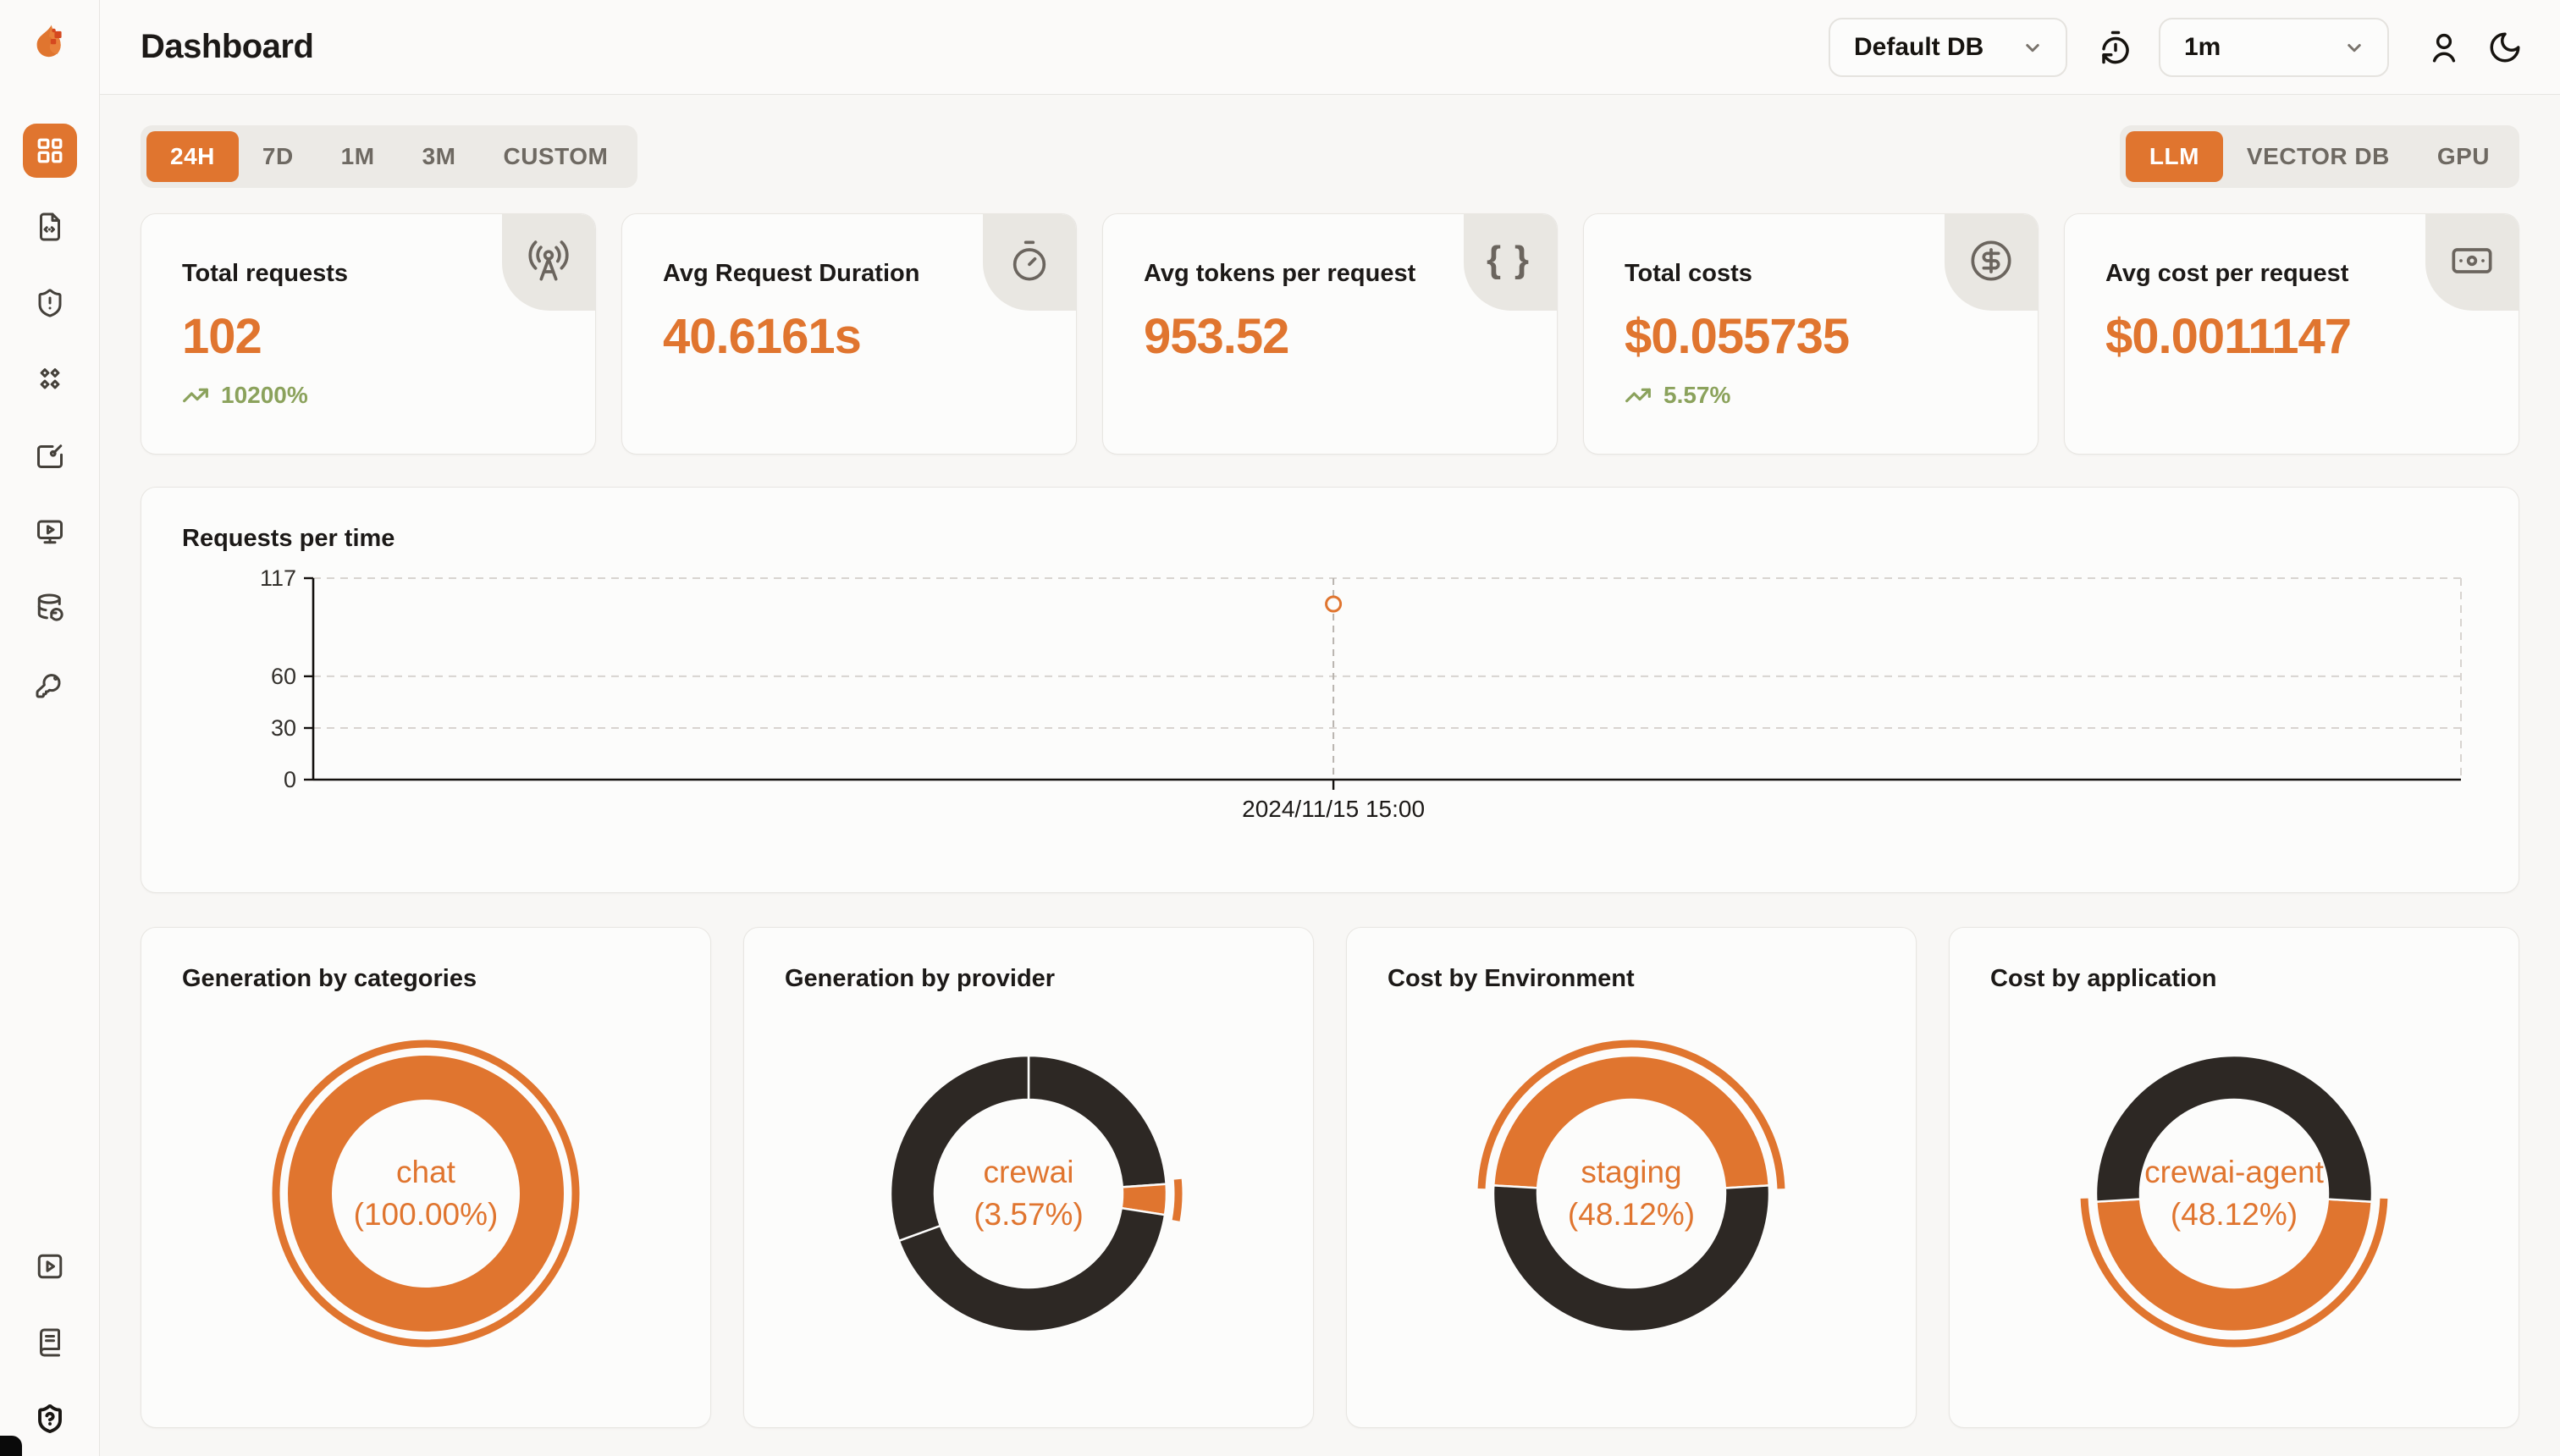  What do you see at coordinates (50, 728) in the screenshot?
I see `sidebar` at bounding box center [50, 728].